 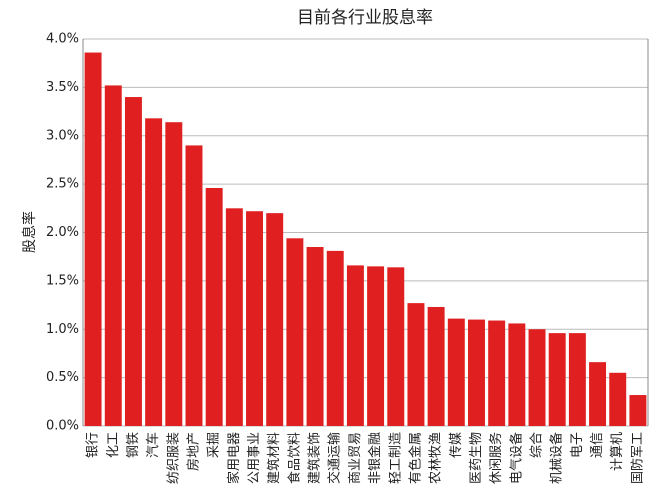 What do you see at coordinates (617, 451) in the screenshot?
I see `x-tick-label: 计算机` at bounding box center [617, 451].